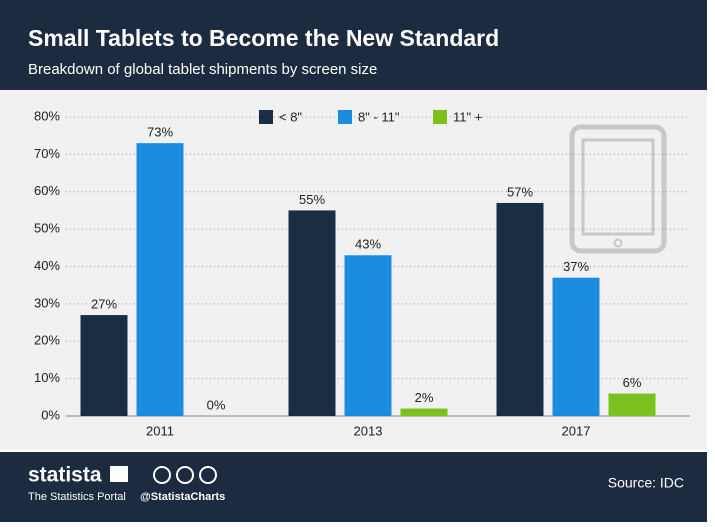 Image resolution: width=715 pixels, height=527 pixels. What do you see at coordinates (216, 404) in the screenshot?
I see `value-label: 0%` at bounding box center [216, 404].